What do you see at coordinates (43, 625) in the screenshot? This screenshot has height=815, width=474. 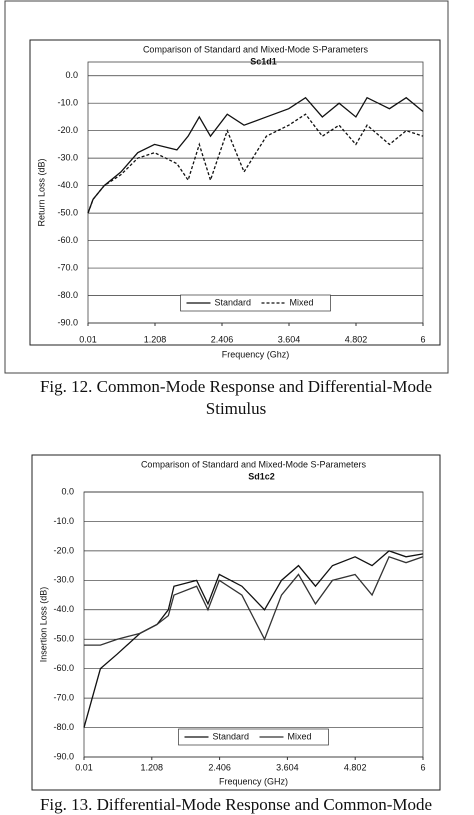 I see `y-axis-label: Insertion Loss (dB)` at bounding box center [43, 625].